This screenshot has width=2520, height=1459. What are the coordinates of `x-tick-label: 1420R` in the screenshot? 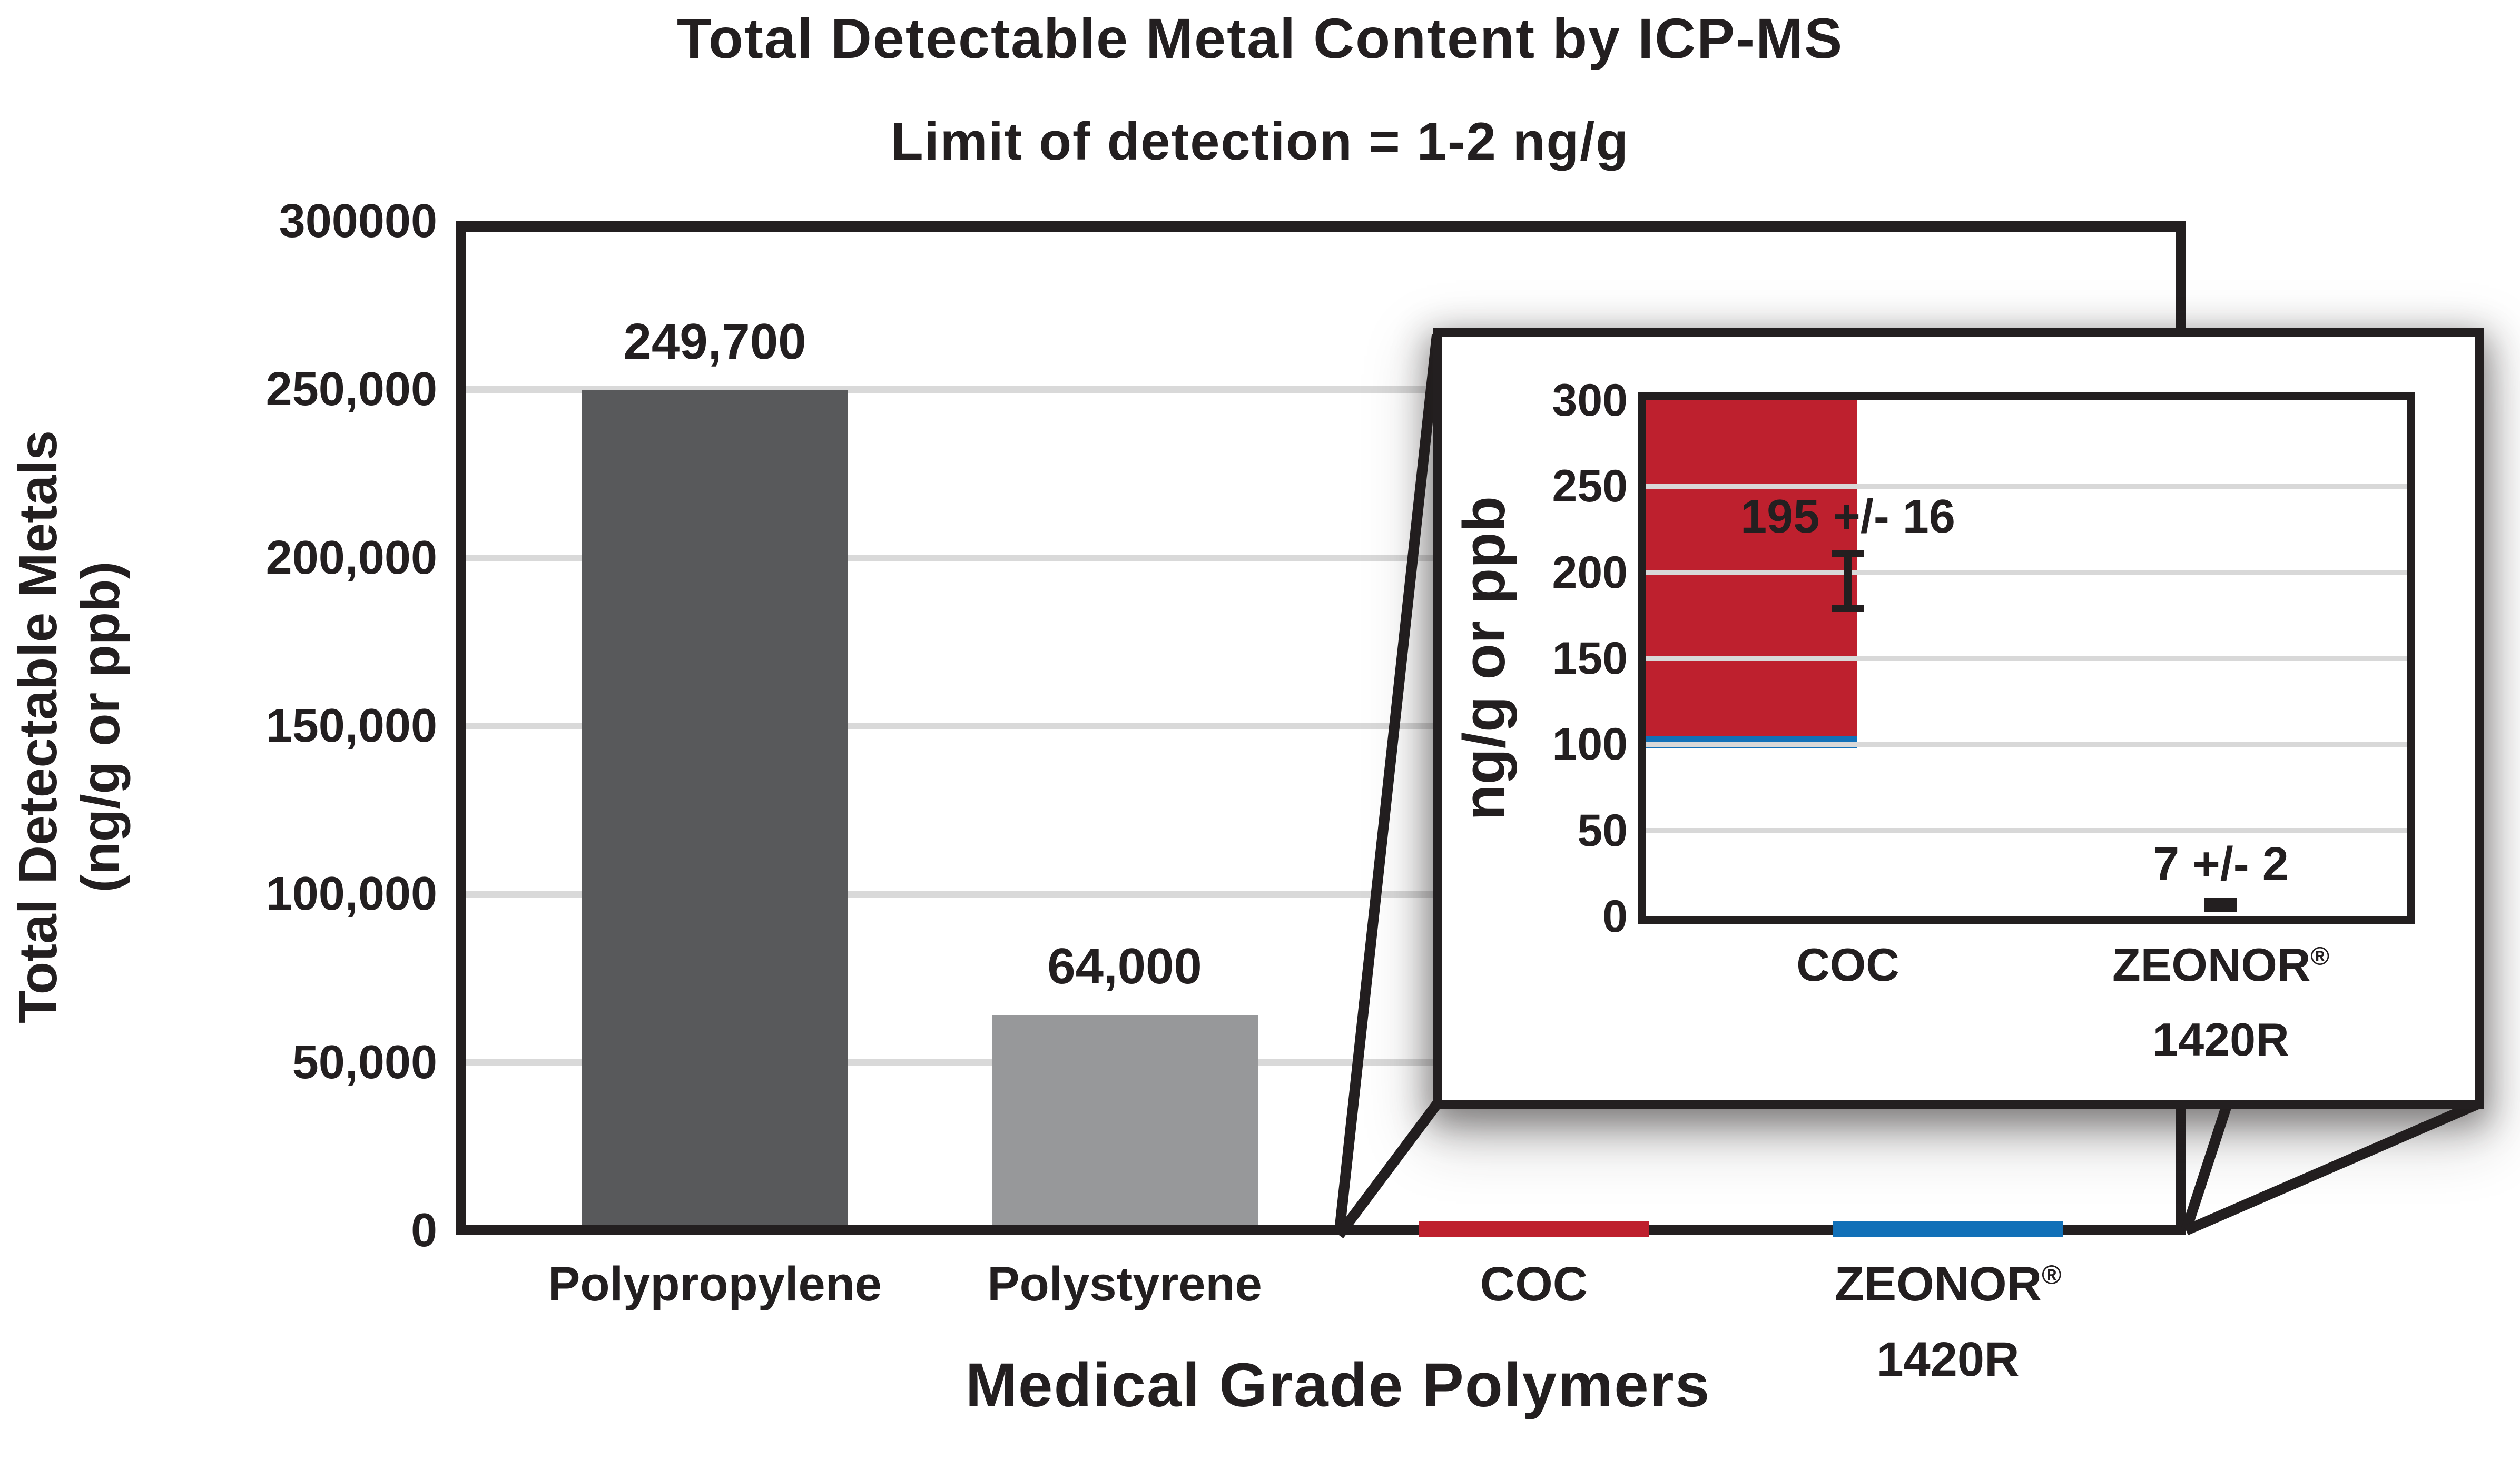 It's located at (1948, 1360).